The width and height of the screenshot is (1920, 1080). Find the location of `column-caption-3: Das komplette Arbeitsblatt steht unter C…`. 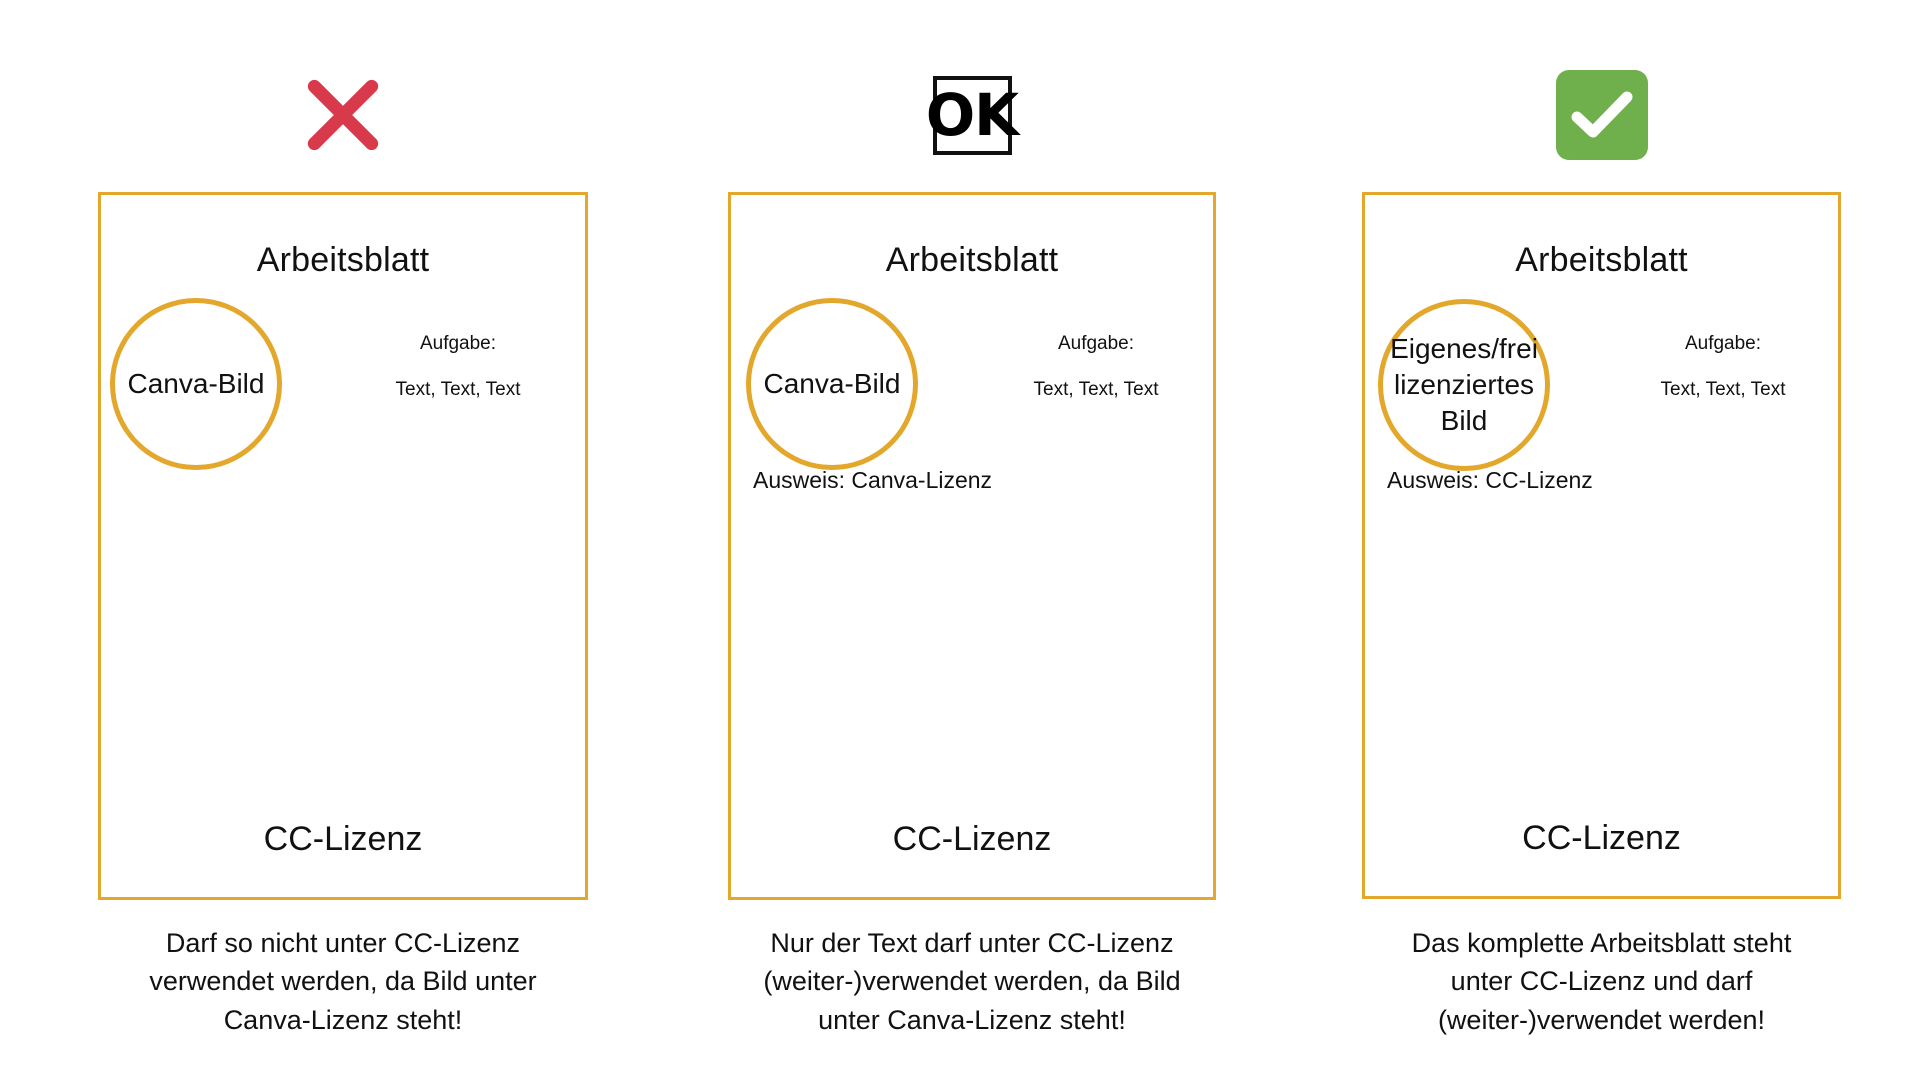

column-caption-3: Das komplette Arbeitsblatt steht unter C… is located at coordinates (1601, 981).